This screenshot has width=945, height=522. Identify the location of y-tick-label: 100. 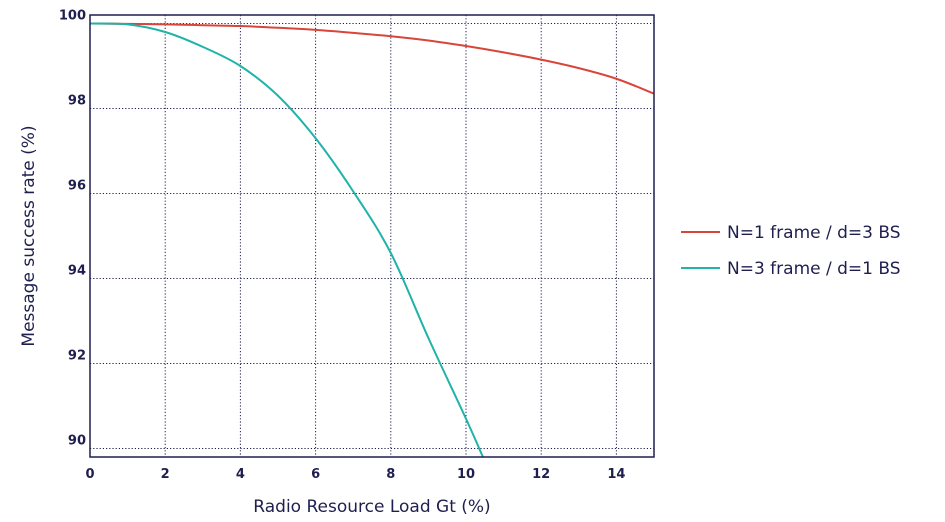
(72, 16).